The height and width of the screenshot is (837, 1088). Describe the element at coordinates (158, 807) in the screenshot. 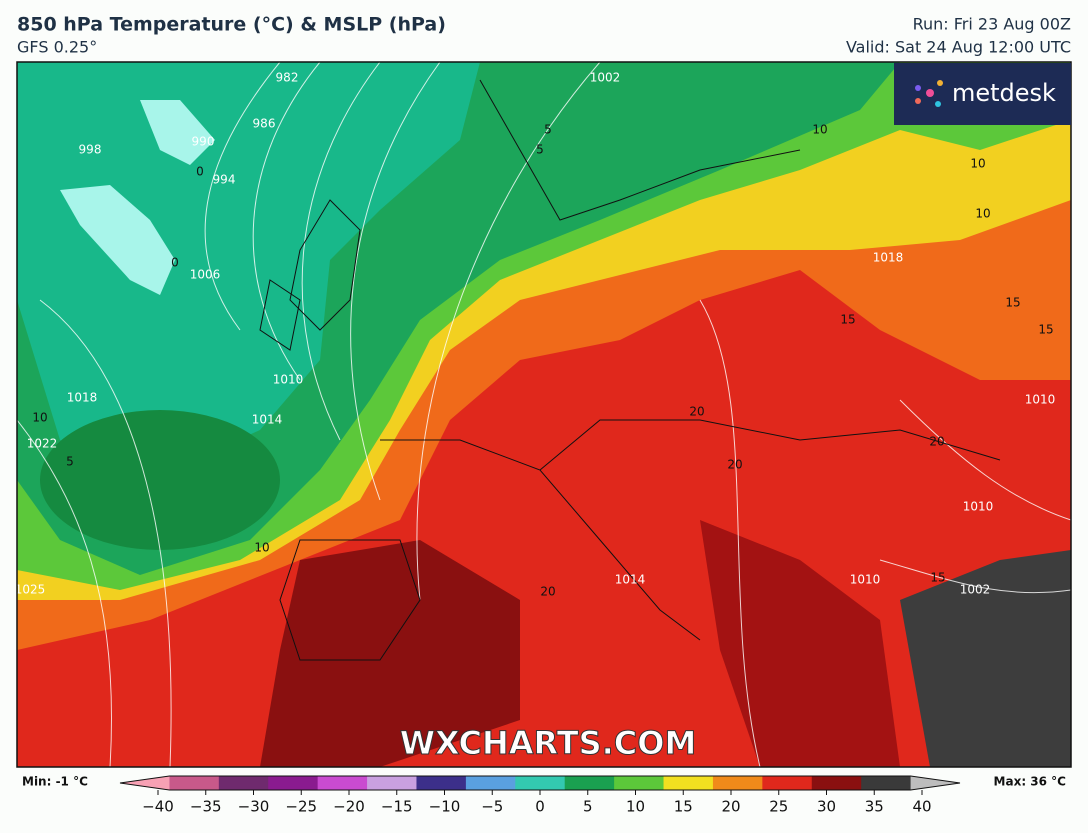

I see `colorbar-tick-label: −40` at that location.